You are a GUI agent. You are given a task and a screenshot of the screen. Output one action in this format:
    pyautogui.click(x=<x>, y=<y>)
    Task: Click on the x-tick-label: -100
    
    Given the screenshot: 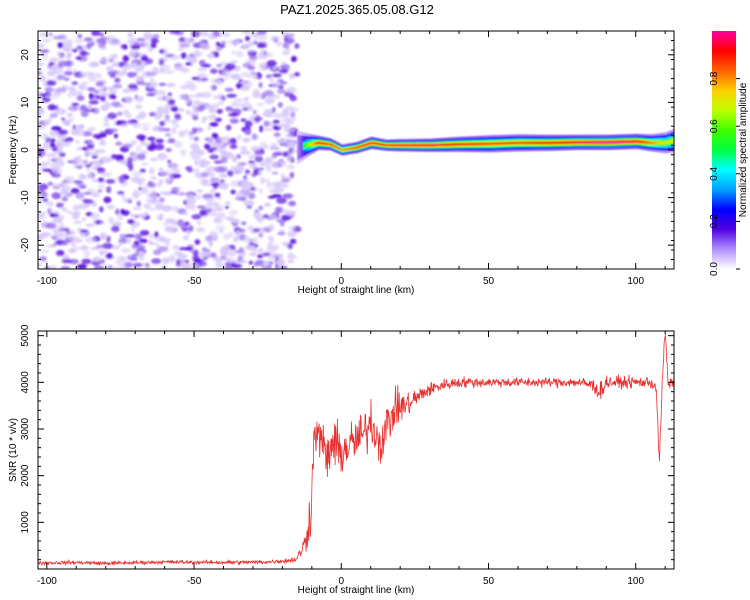 What is the action you would take?
    pyautogui.click(x=47, y=281)
    